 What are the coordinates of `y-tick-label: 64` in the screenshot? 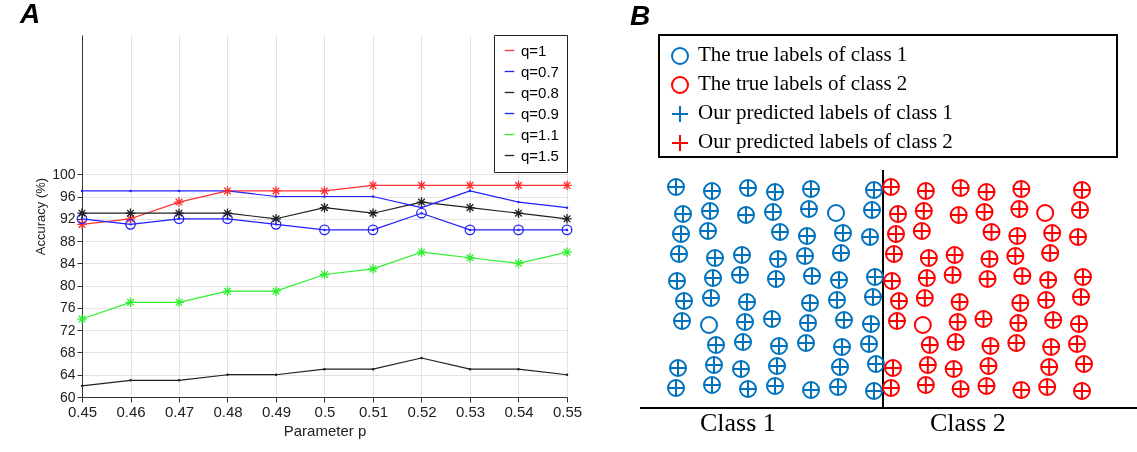 It's located at (67, 374).